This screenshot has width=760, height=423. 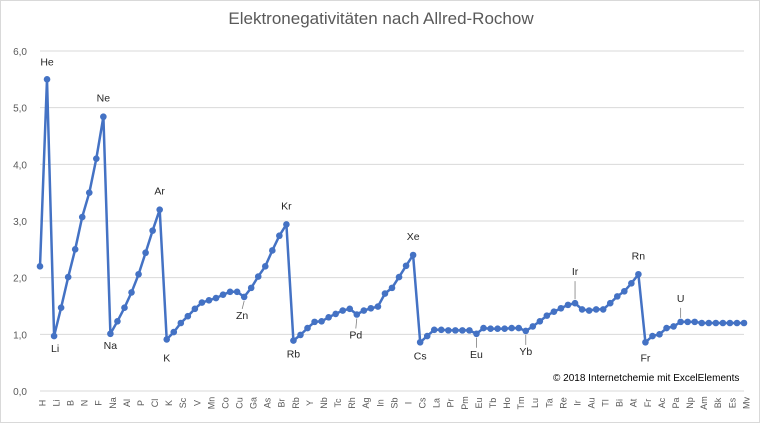 I want to click on x-tick-label: Ho, so click(x=507, y=403).